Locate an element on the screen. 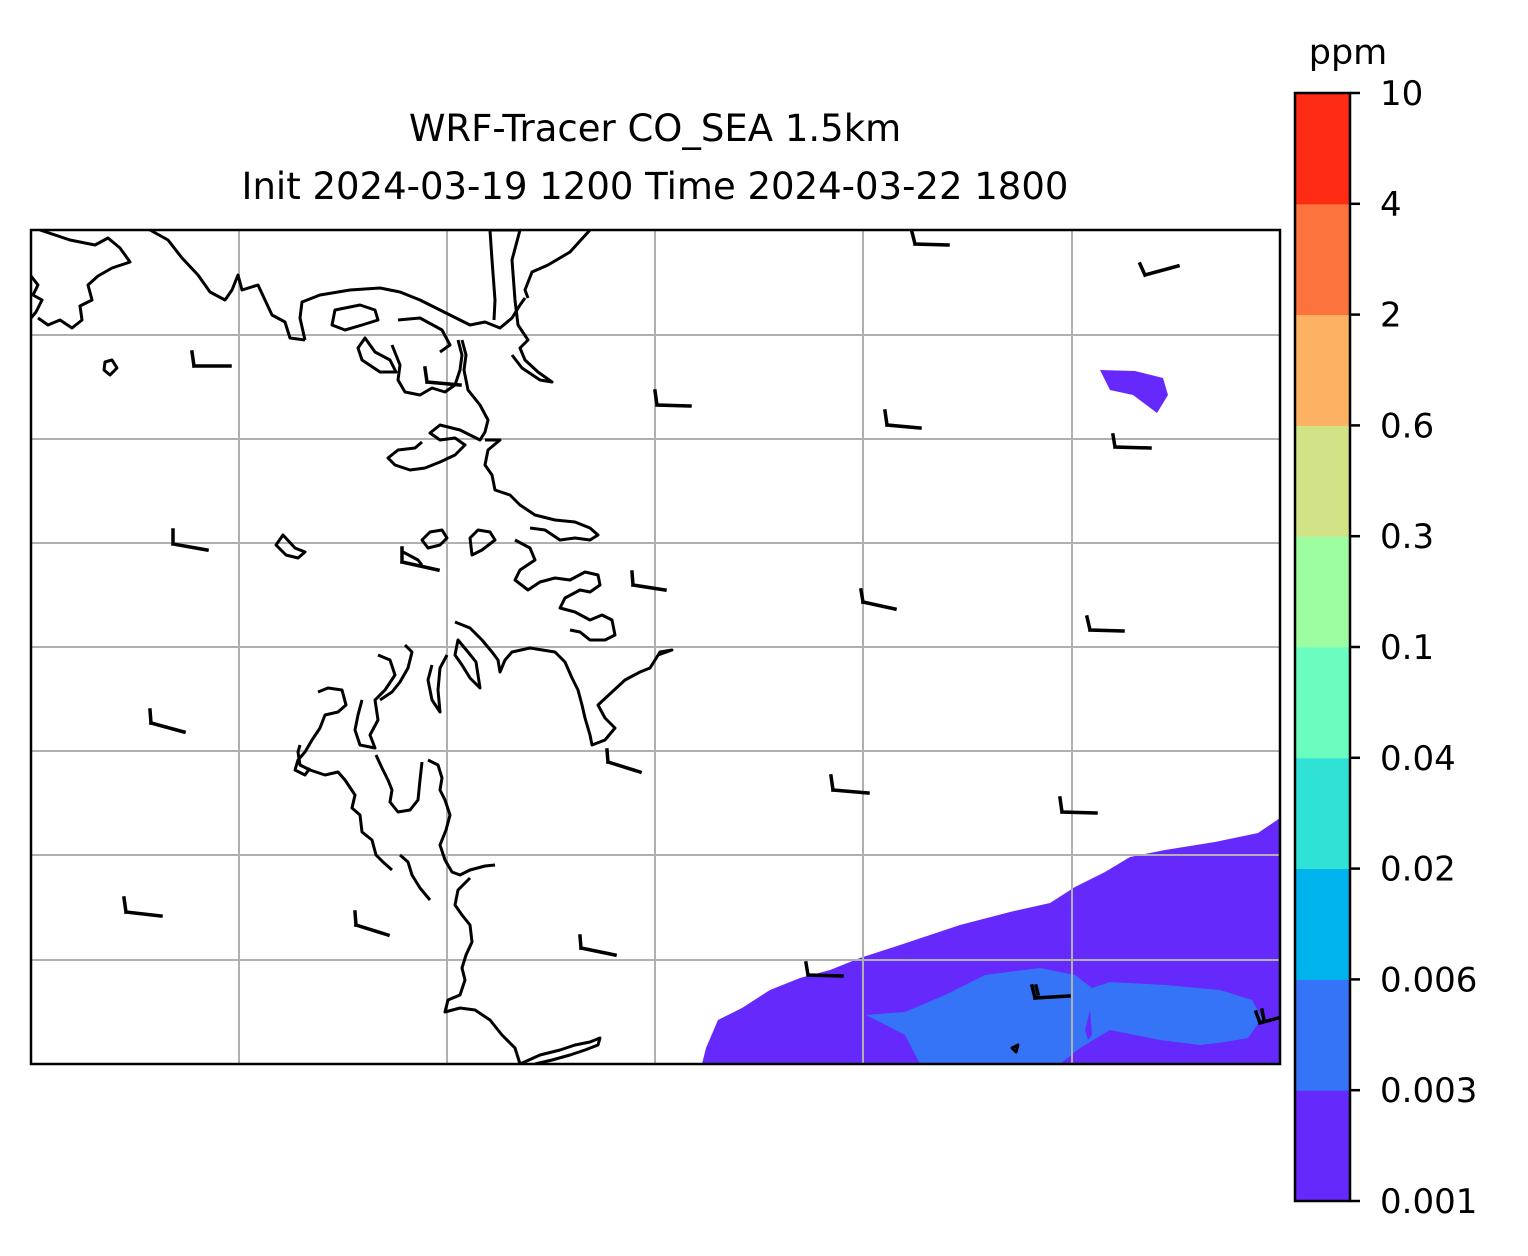 This screenshot has width=1528, height=1256. colorbar-tick-label: 2 is located at coordinates (1391, 316).